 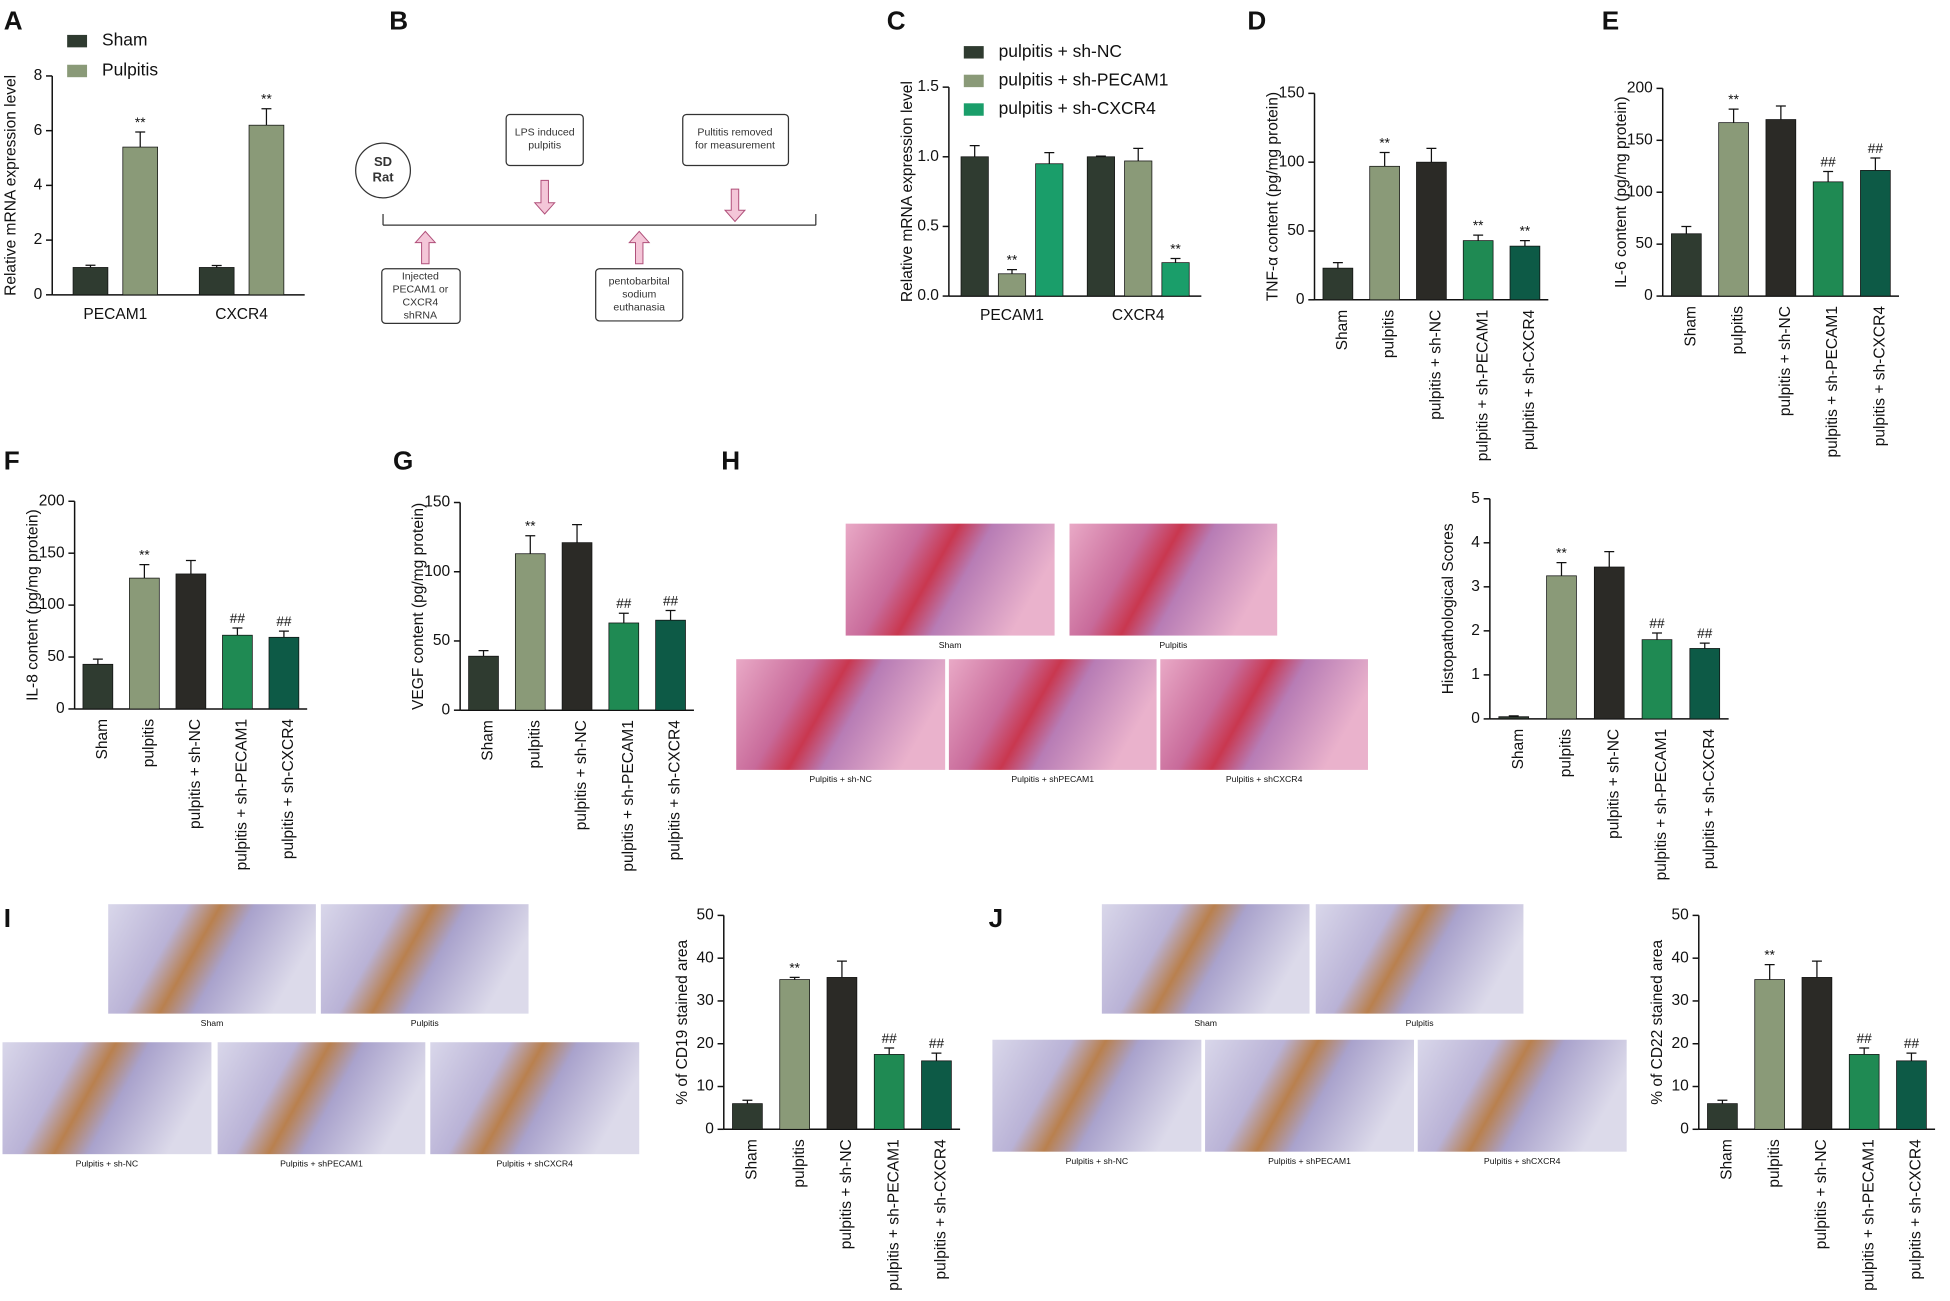 I want to click on panel-label: G, so click(x=403, y=461).